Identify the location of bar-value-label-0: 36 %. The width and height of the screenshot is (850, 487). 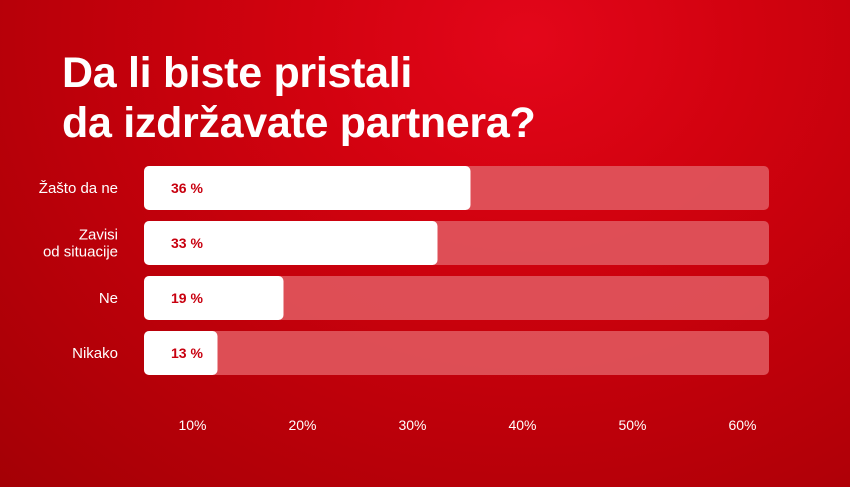
(187, 188).